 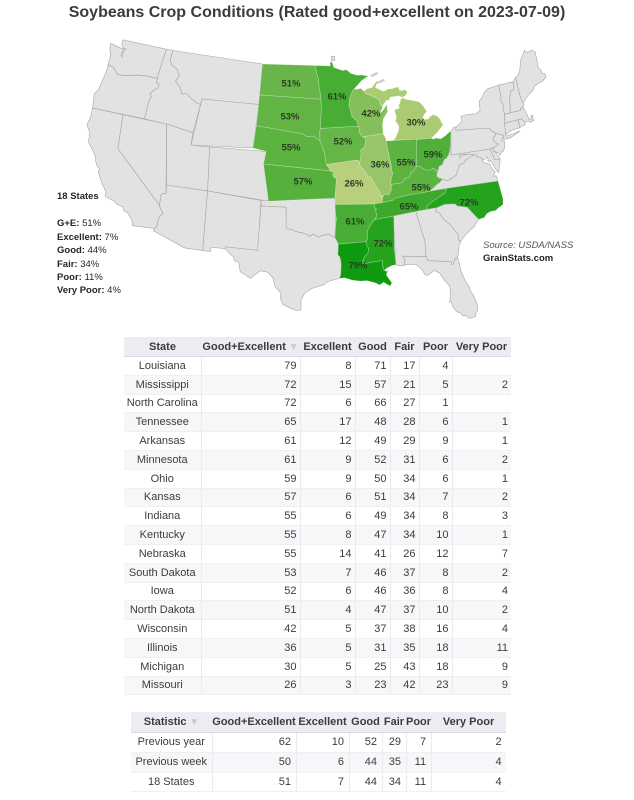 What do you see at coordinates (291, 84) in the screenshot?
I see `svg-text: 51%` at bounding box center [291, 84].